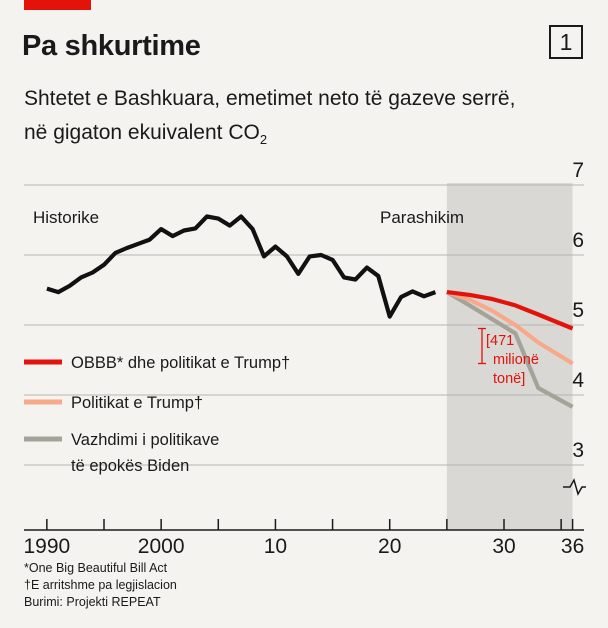 Image resolution: width=608 pixels, height=628 pixels. I want to click on y-tick-label-4: 4, so click(578, 380).